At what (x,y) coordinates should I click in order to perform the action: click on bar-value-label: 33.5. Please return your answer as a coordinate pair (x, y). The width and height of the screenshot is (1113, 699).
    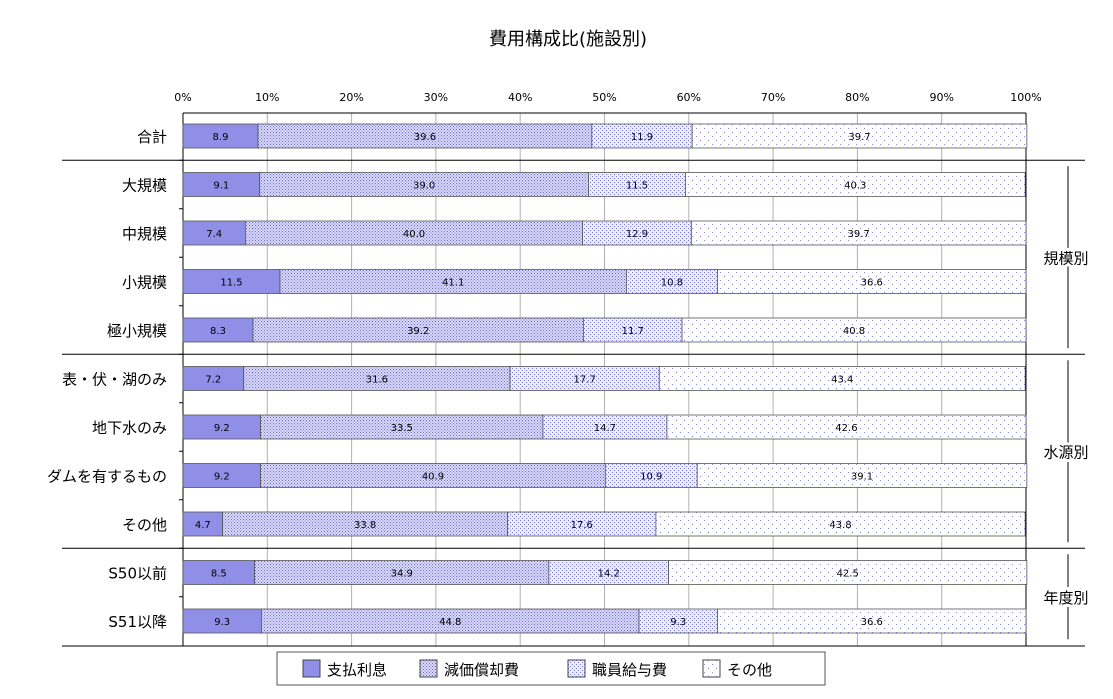
    Looking at the image, I should click on (402, 428).